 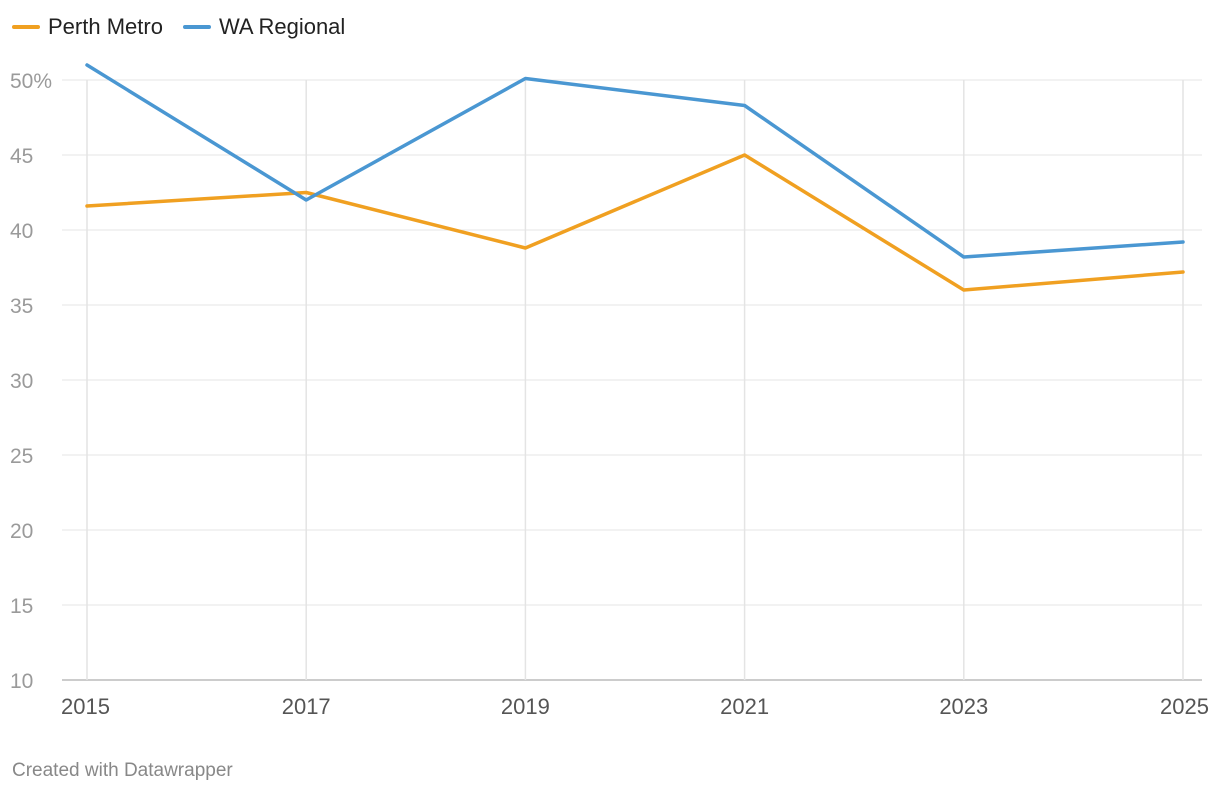 What do you see at coordinates (31, 81) in the screenshot?
I see `y-tick-label: 50%` at bounding box center [31, 81].